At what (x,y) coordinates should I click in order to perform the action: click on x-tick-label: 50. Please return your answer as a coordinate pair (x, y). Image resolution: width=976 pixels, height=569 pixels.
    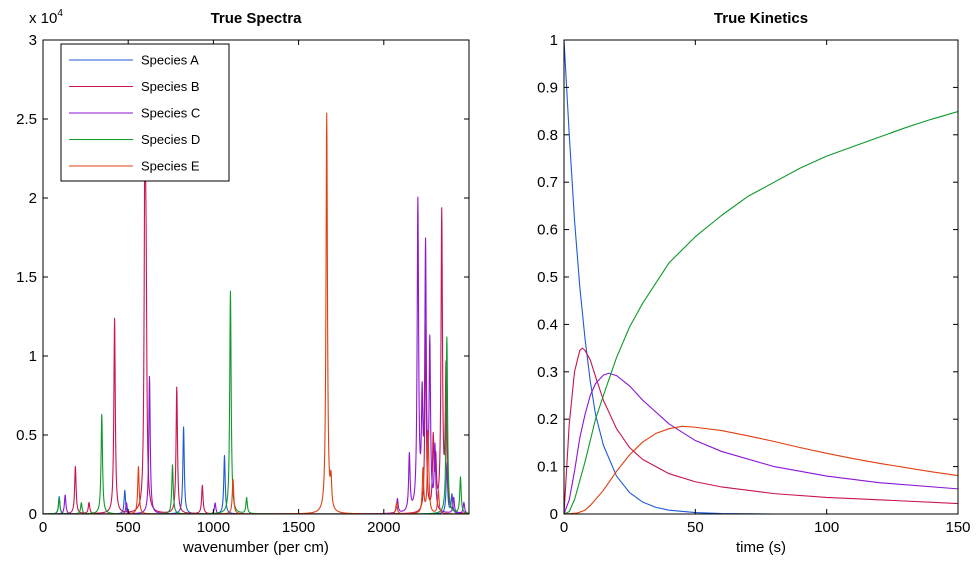
    Looking at the image, I should click on (695, 527).